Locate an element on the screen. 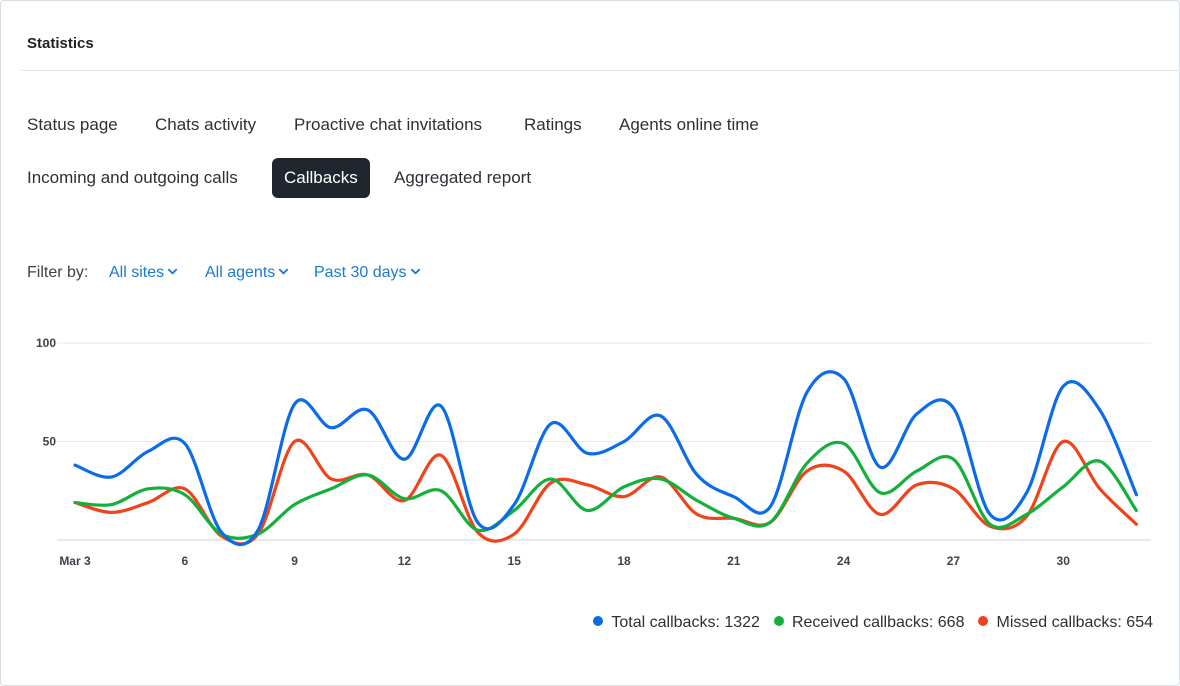 This screenshot has height=686, width=1180. tab-agents-online-time: Agents online time is located at coordinates (689, 124).